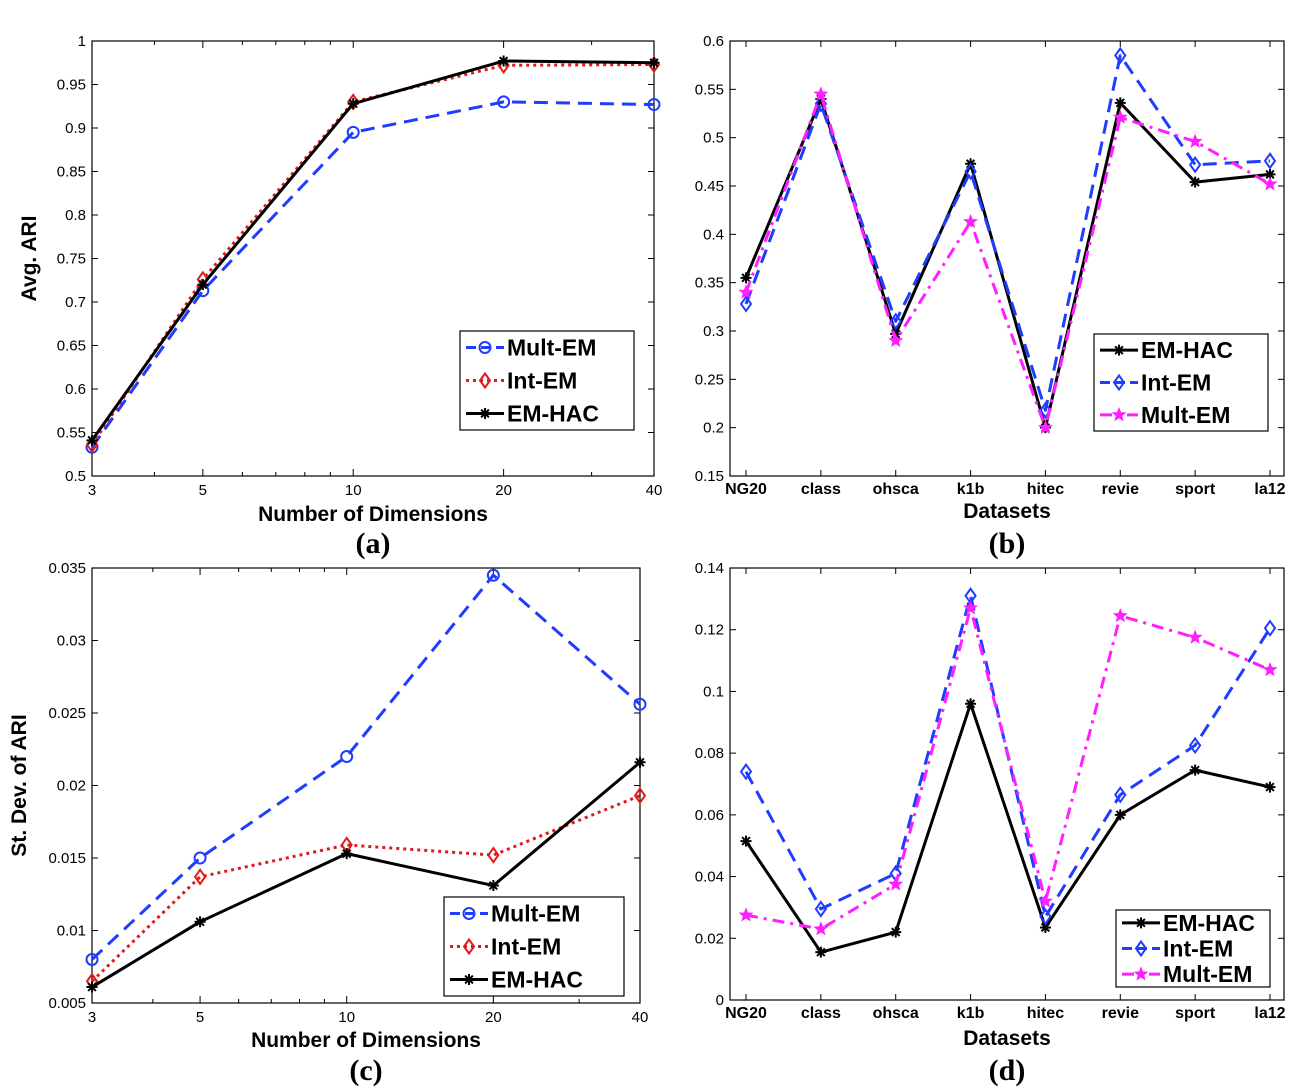  What do you see at coordinates (896, 489) in the screenshot?
I see `x-category-label: ohsca` at bounding box center [896, 489].